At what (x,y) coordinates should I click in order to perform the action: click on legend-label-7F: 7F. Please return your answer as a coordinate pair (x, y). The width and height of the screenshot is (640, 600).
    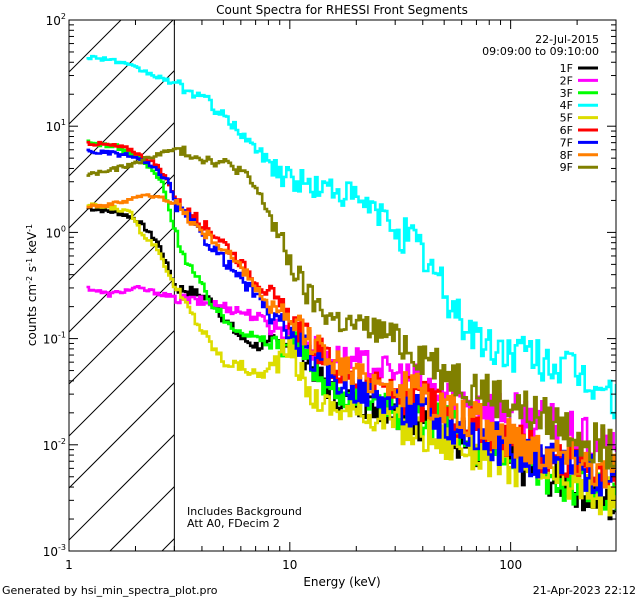
    Looking at the image, I should click on (566, 142).